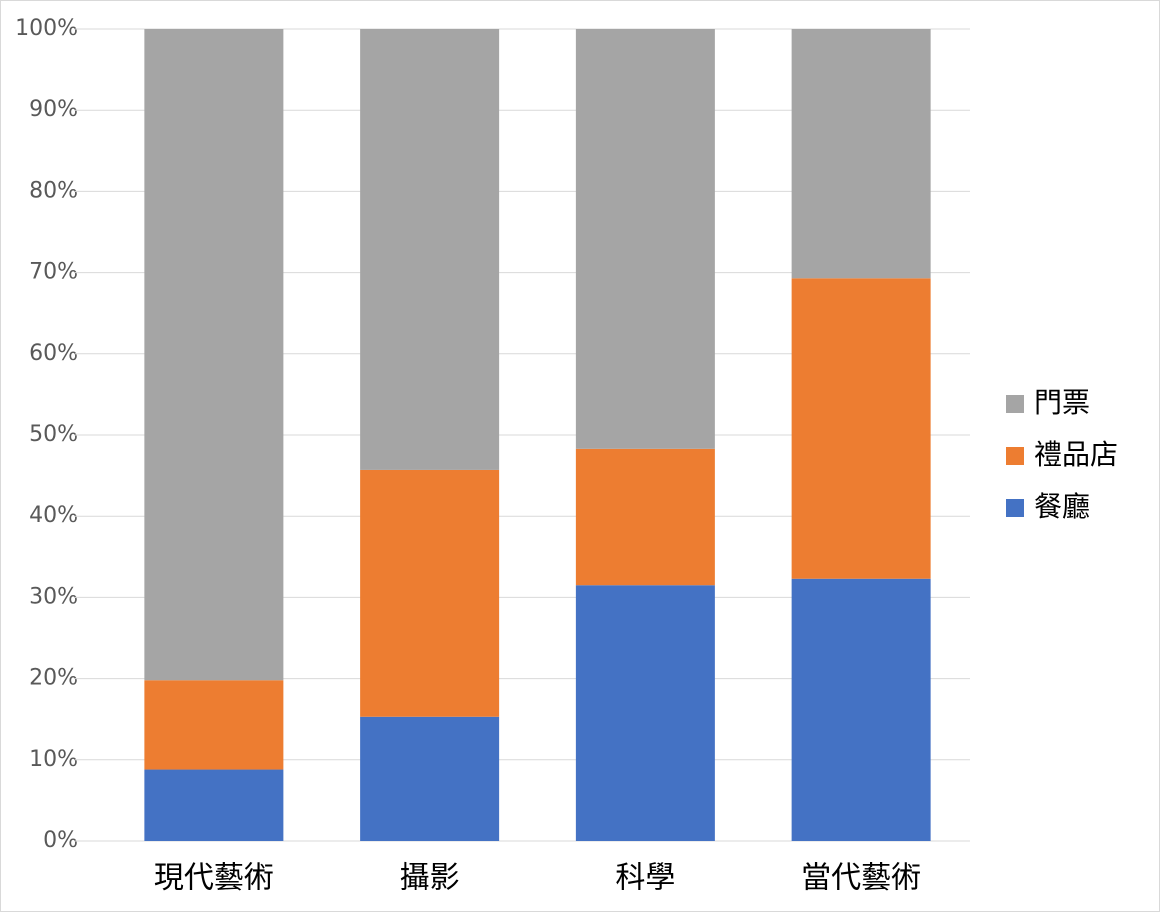 This screenshot has width=1160, height=912. Describe the element at coordinates (60, 840) in the screenshot. I see `y-tick-label: 0%` at that location.